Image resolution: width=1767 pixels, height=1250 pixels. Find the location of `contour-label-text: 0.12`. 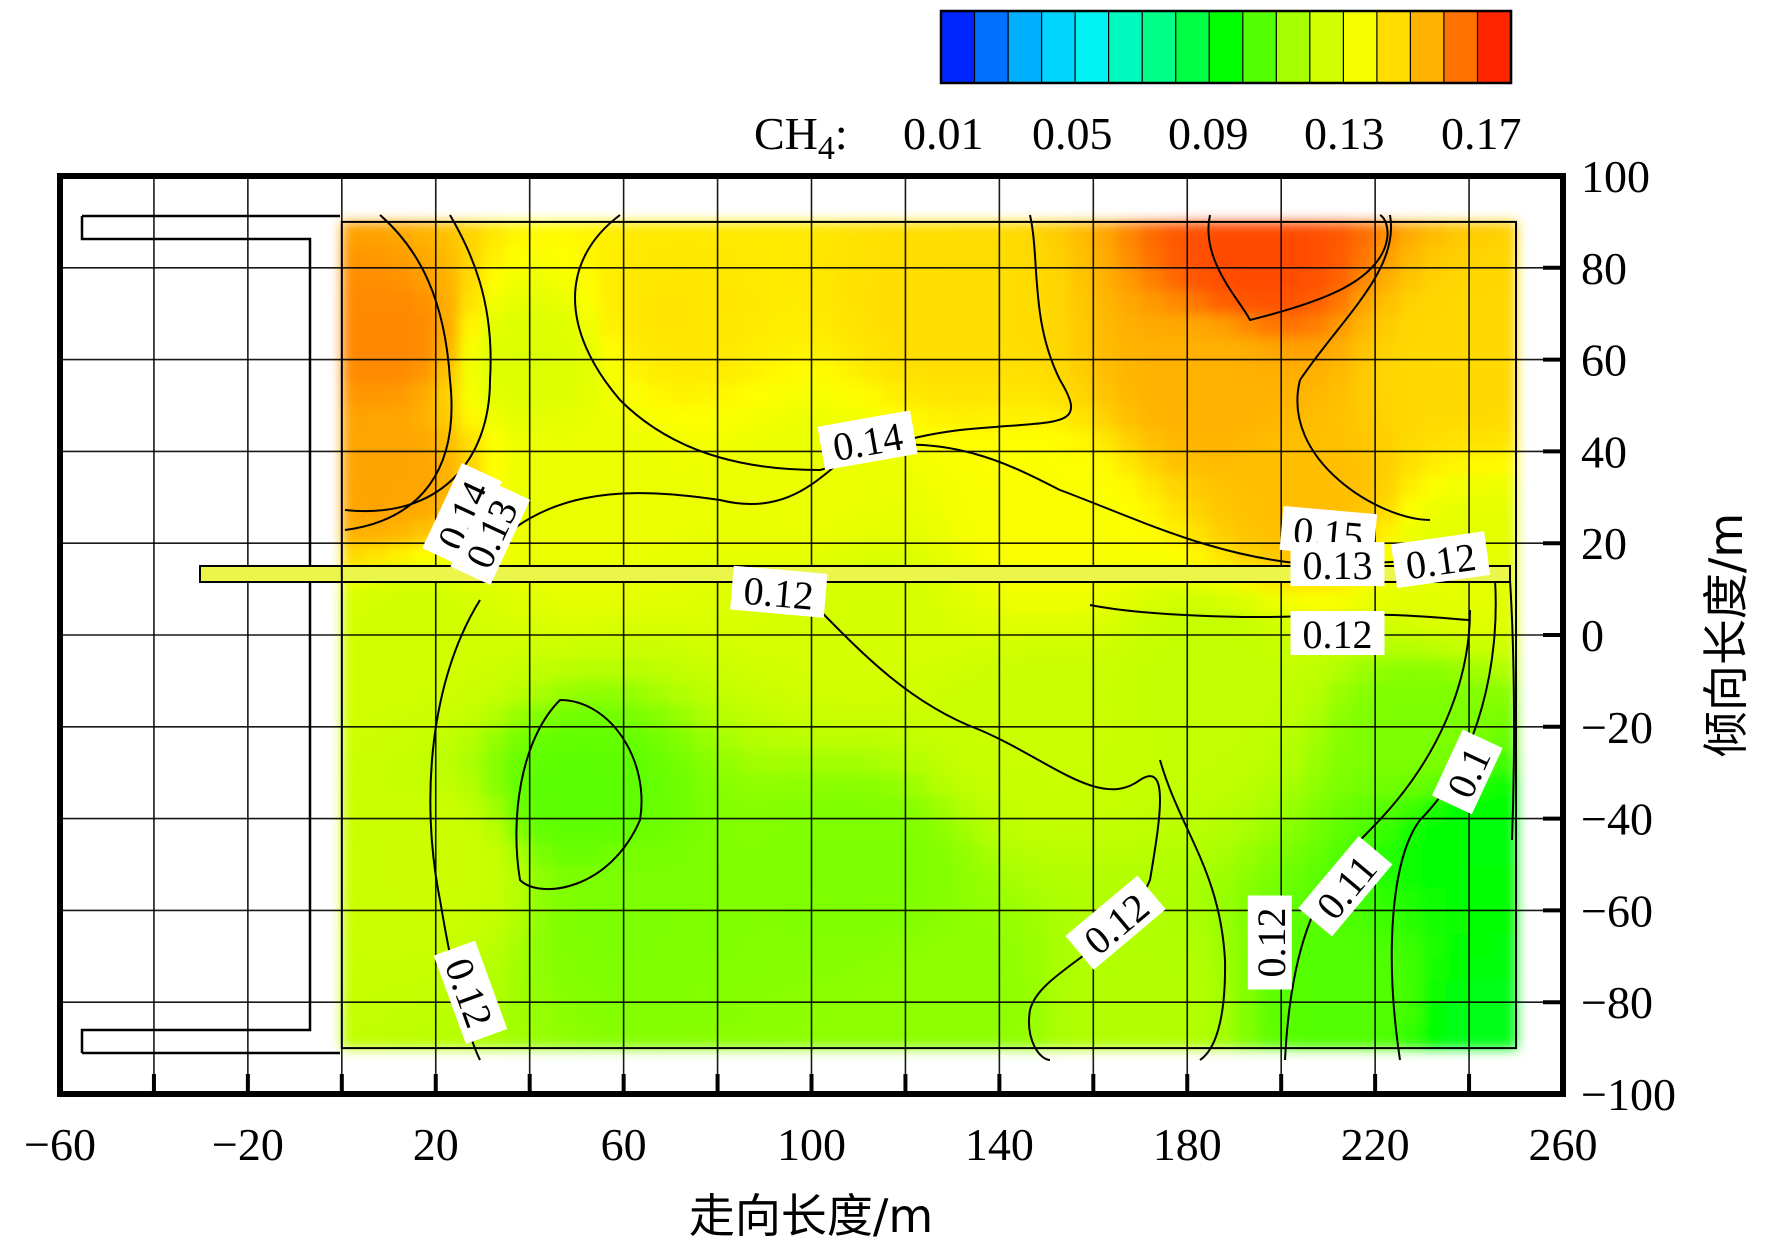

contour-label-text: 0.12 is located at coordinates (1441, 561).